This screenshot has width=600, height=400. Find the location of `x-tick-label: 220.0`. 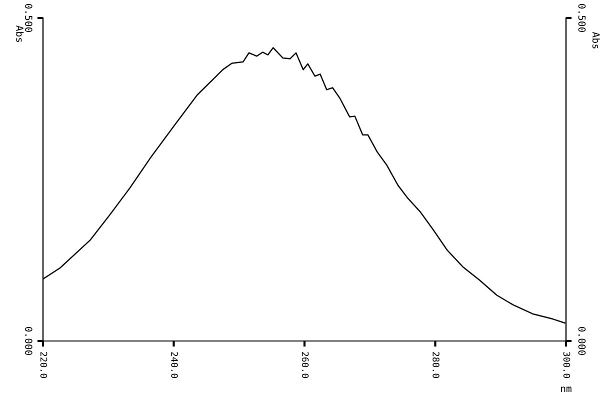

x-tick-label: 220.0 is located at coordinates (44, 365).